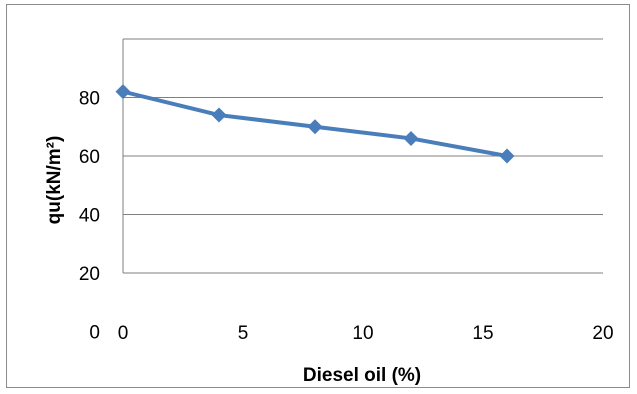 Image resolution: width=637 pixels, height=394 pixels. I want to click on x-axis-label: Diesel oil (%), so click(362, 375).